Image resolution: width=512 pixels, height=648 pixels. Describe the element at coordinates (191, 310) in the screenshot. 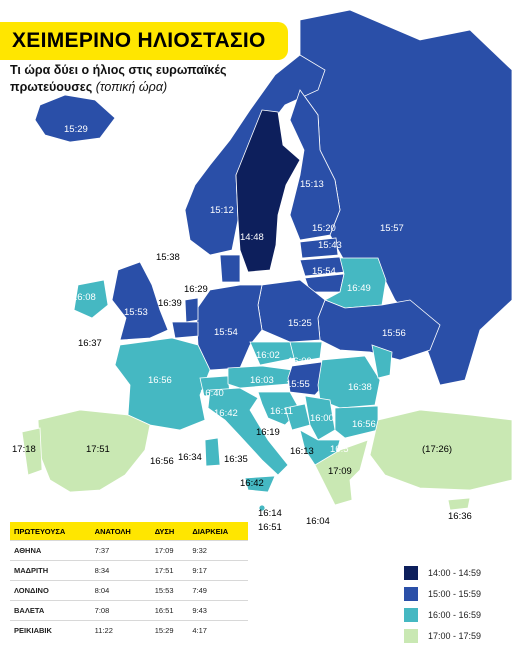

I see `country-netherlands` at that location.